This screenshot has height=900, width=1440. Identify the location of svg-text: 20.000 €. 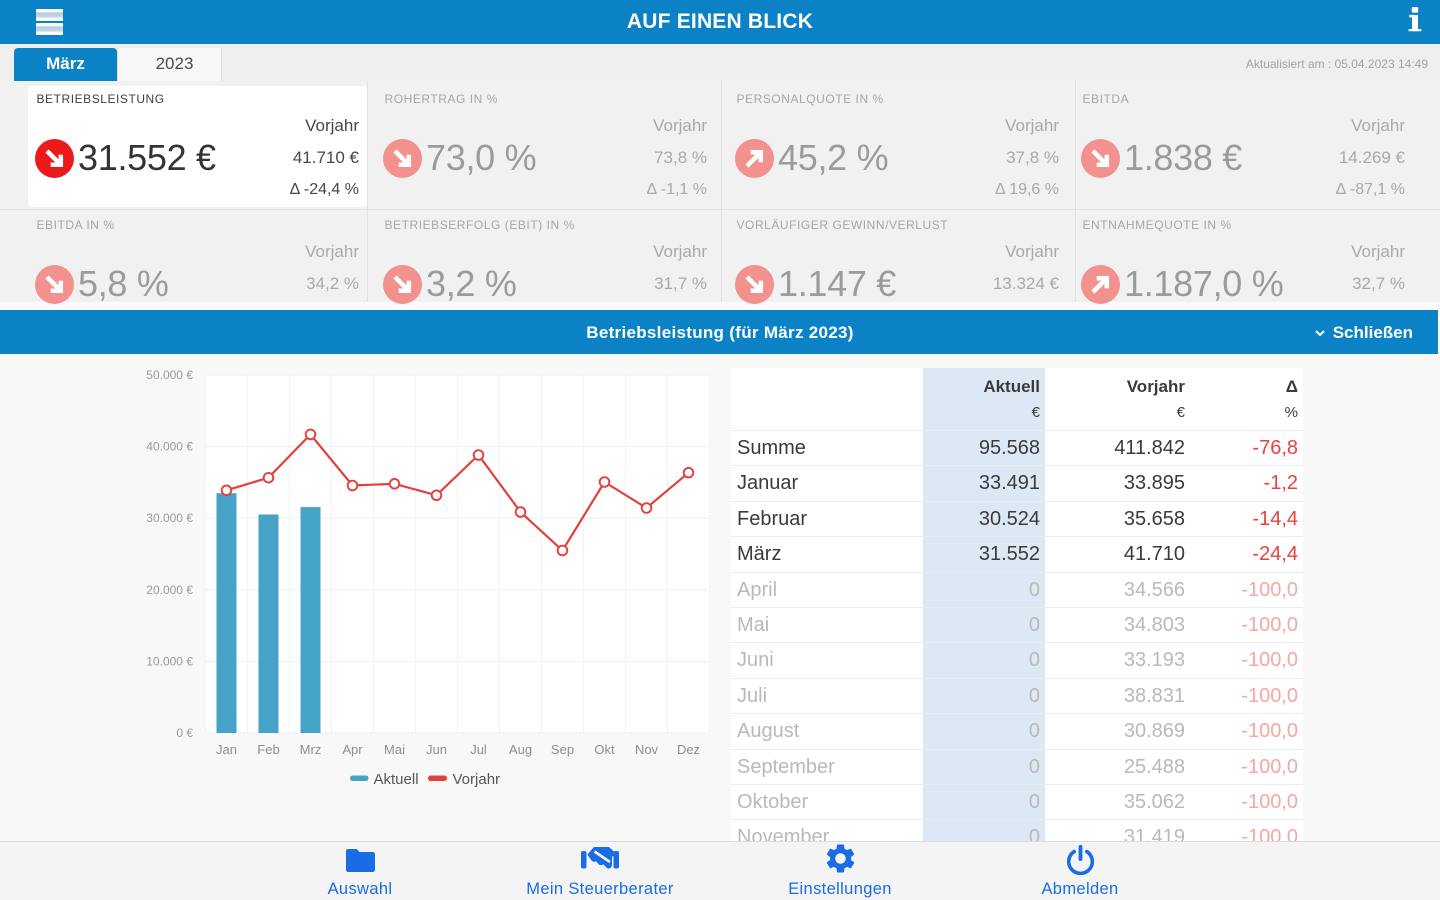
(169, 590).